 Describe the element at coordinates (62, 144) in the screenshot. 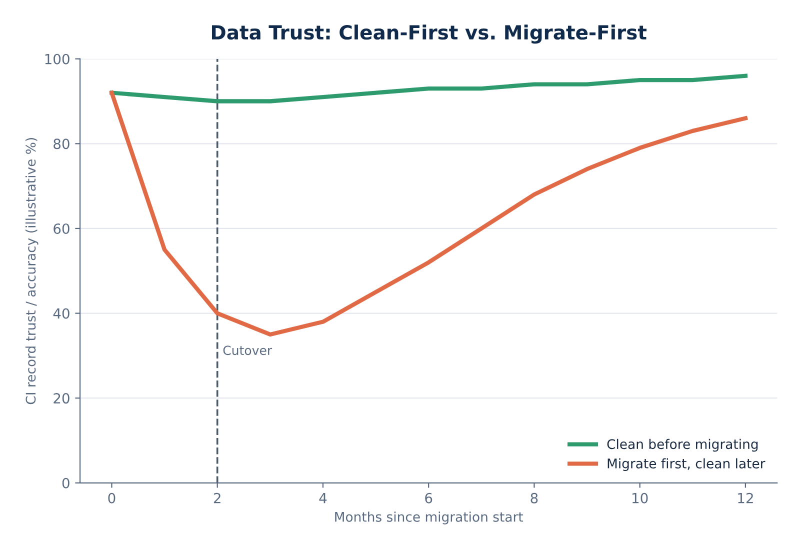

I see `y-tick-label: 80` at that location.